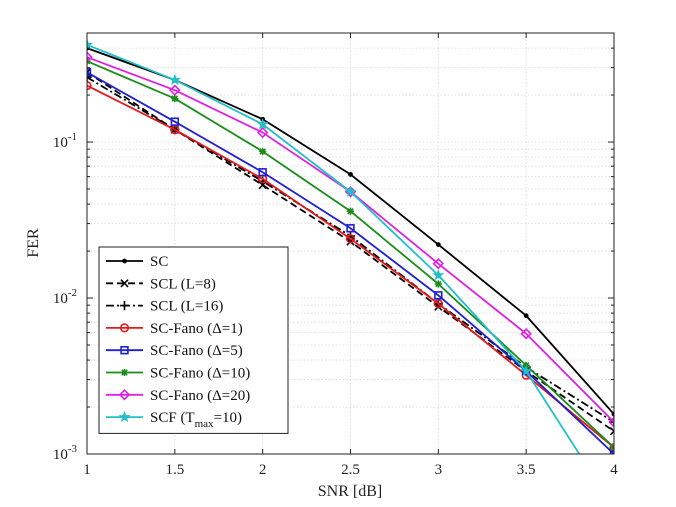 This screenshot has height=507, width=676. I want to click on legend-label: SC-Fano (Δ=1), so click(196, 329).